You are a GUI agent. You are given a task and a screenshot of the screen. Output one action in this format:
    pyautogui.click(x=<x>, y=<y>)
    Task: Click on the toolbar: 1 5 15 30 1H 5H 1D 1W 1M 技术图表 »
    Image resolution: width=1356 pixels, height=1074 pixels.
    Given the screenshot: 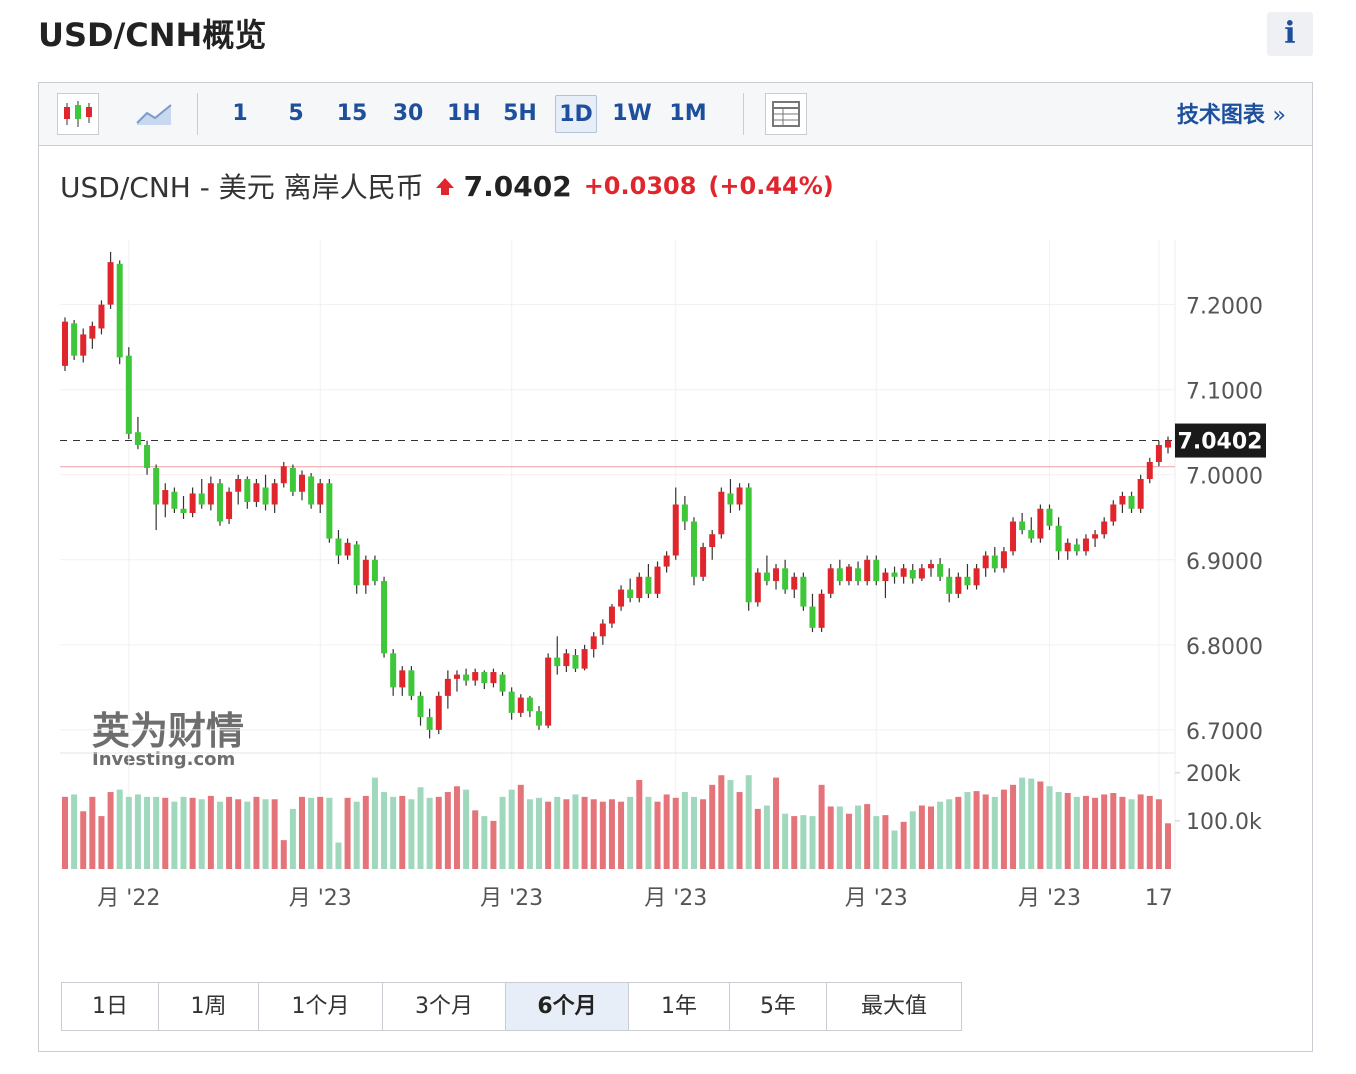 What is the action you would take?
    pyautogui.click(x=675, y=114)
    